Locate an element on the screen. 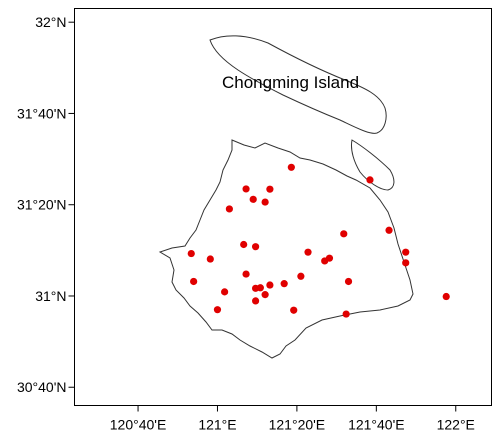  chongming-island-outline is located at coordinates (298, 84).